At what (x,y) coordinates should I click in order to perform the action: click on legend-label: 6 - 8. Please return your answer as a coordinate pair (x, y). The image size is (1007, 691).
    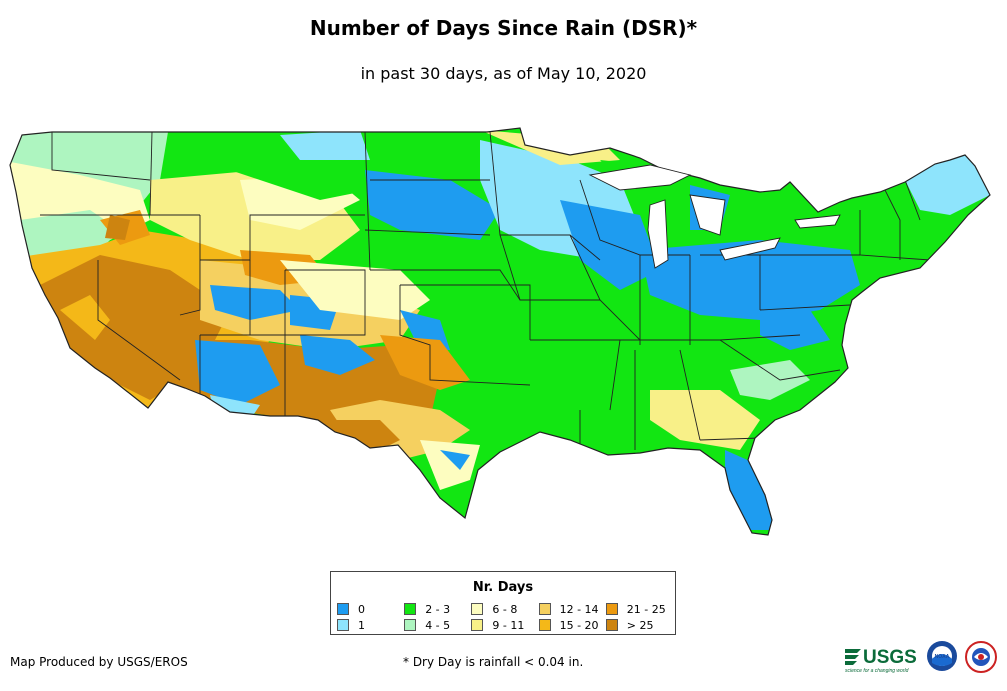
    Looking at the image, I should click on (505, 609).